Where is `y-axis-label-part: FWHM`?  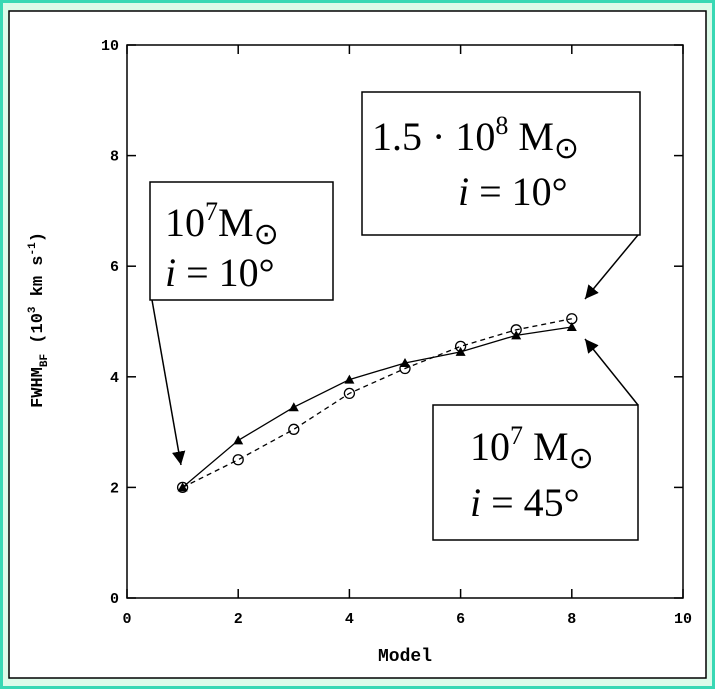 y-axis-label-part: FWHM is located at coordinates (38, 387).